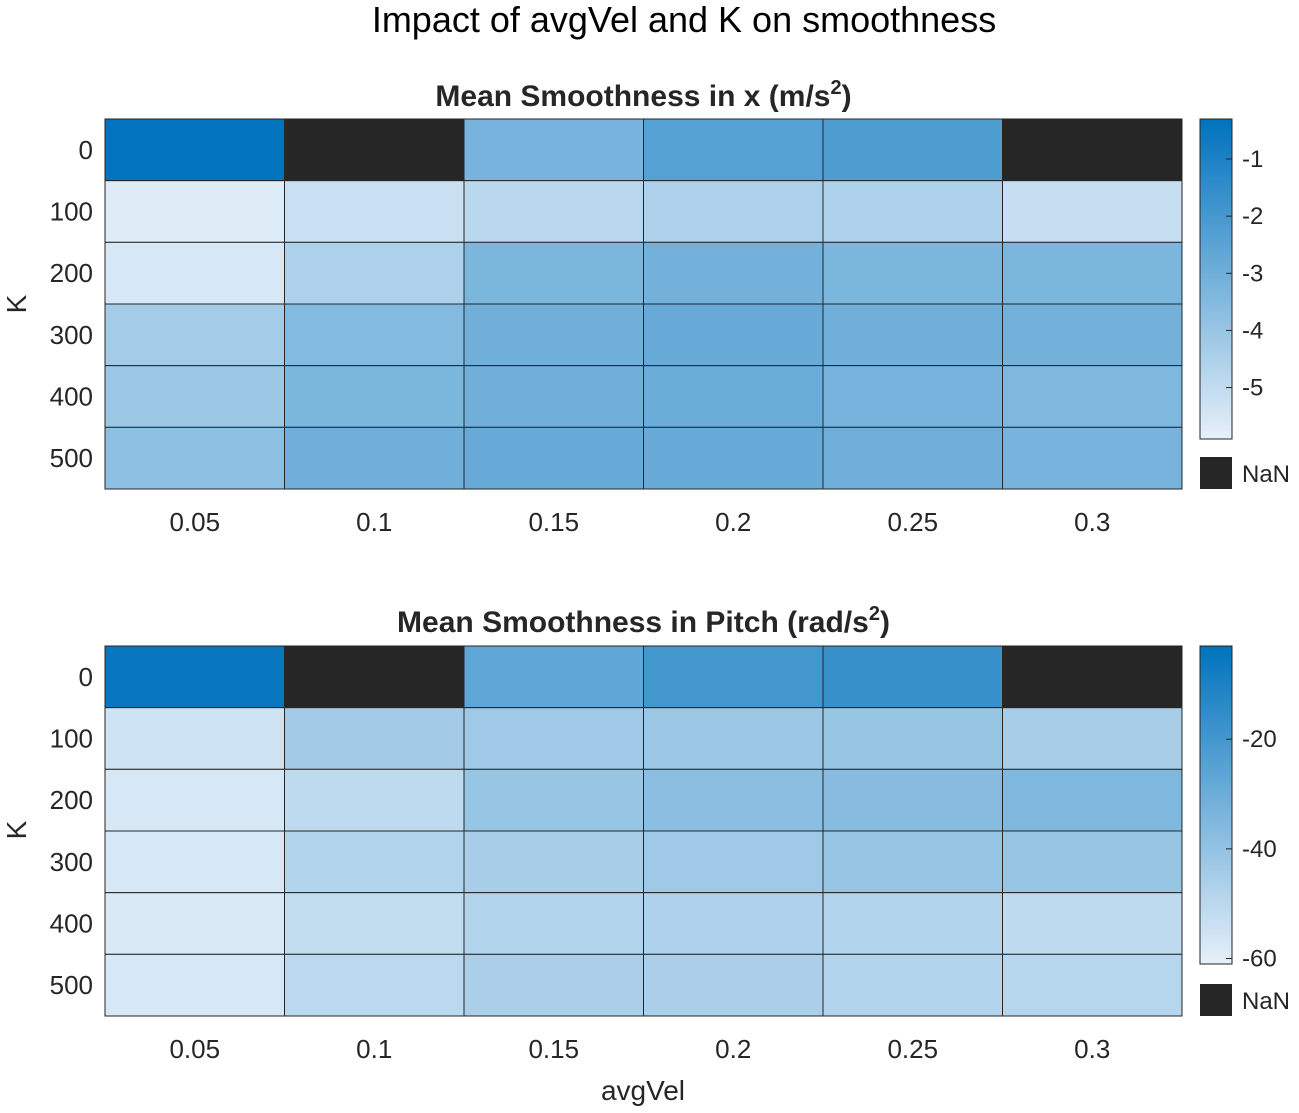 Image resolution: width=1299 pixels, height=1113 pixels. I want to click on colorbar-tick-label: -60, so click(1259, 959).